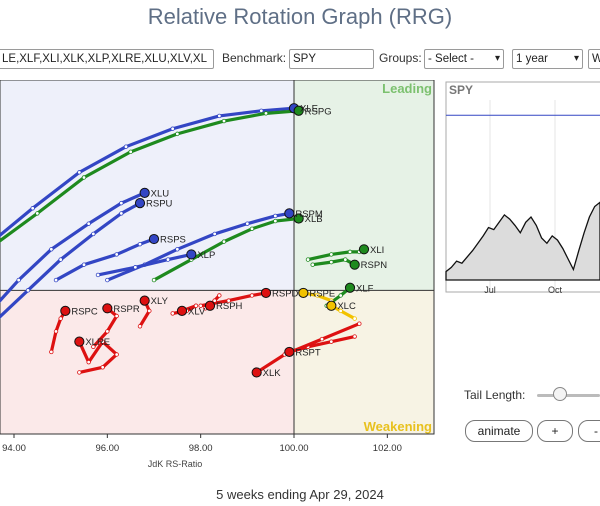 Image resolution: width=600 pixels, height=506 pixels. What do you see at coordinates (97, 342) in the screenshot?
I see `label-xlre: XLRE` at bounding box center [97, 342].